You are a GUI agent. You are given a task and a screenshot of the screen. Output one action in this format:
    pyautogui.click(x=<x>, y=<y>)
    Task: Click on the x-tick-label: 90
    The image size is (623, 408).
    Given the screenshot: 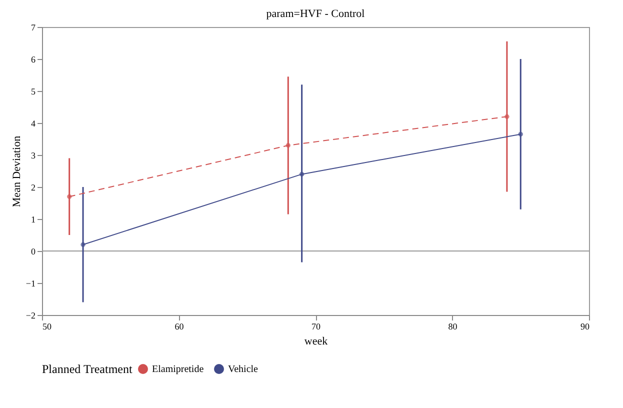 What is the action you would take?
    pyautogui.click(x=585, y=327)
    